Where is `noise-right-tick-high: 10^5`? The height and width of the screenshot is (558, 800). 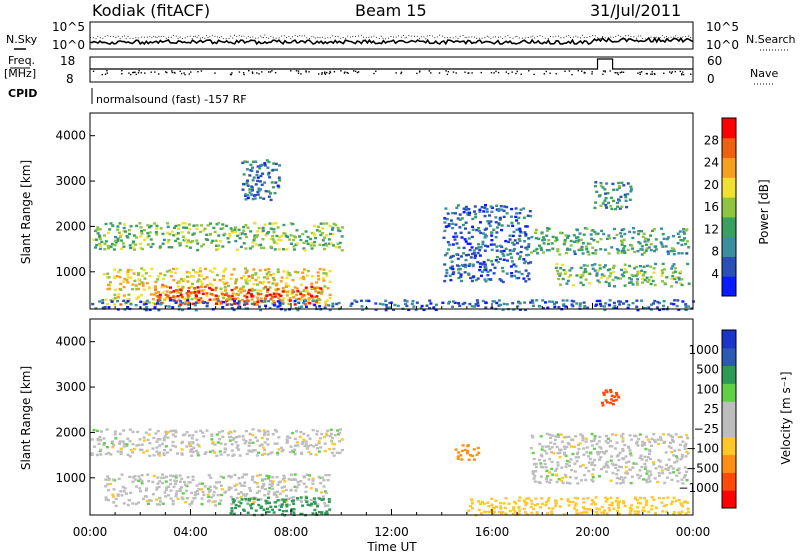 noise-right-tick-high: 10^5 is located at coordinates (722, 27).